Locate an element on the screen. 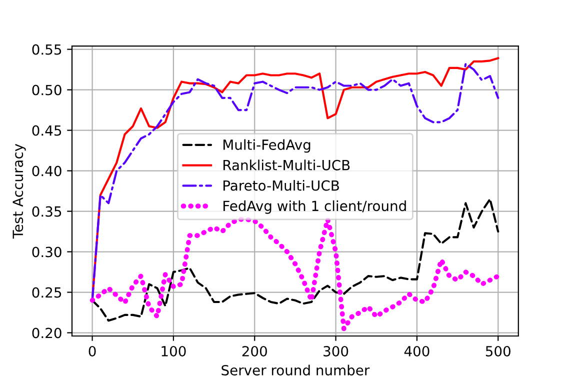 This screenshot has height=384, width=576. y-tick-label: 0.25 is located at coordinates (47, 292).